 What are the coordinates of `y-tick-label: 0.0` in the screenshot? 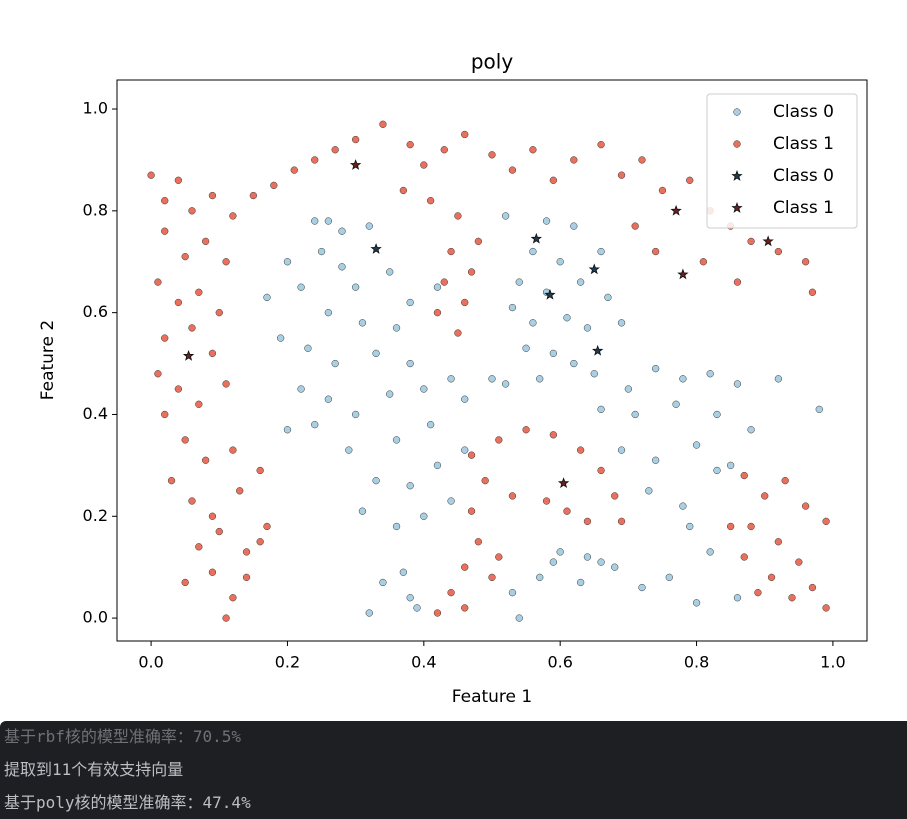 It's located at (95, 617).